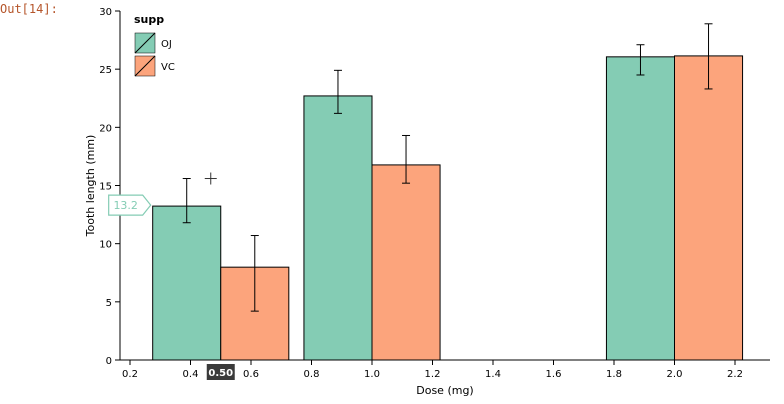 Image resolution: width=784 pixels, height=404 pixels. What do you see at coordinates (251, 374) in the screenshot?
I see `x-tick-label: 0.6` at bounding box center [251, 374].